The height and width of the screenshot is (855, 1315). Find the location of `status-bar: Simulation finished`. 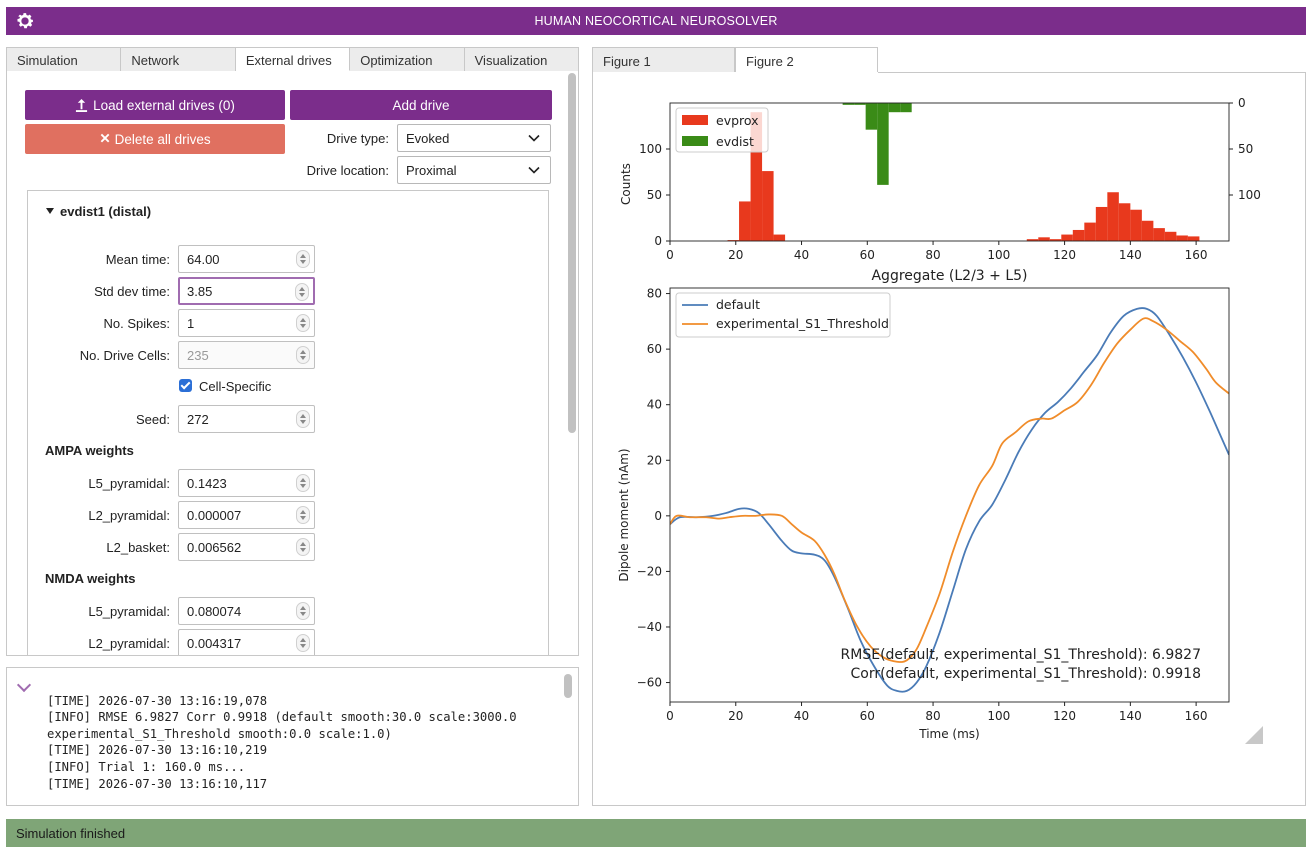

status-bar: Simulation finished is located at coordinates (656, 833).